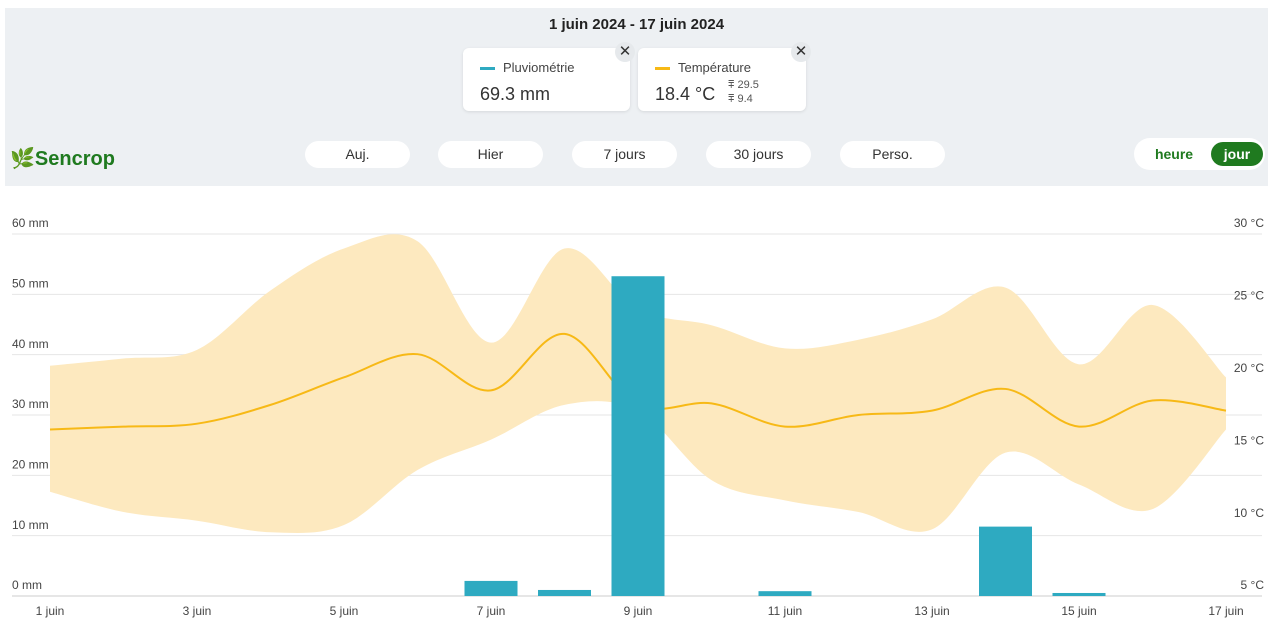 The height and width of the screenshot is (622, 1268). Describe the element at coordinates (197, 611) in the screenshot. I see `x-tick-label: 3 juin` at that location.